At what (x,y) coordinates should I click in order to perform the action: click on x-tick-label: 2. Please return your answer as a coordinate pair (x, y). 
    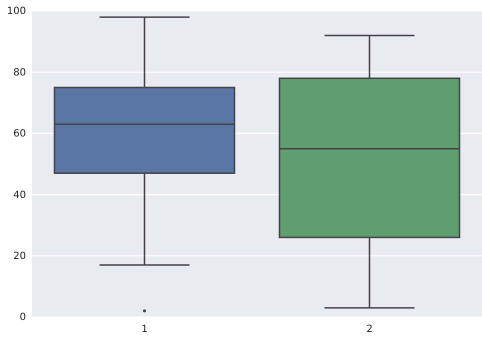
    Looking at the image, I should click on (369, 330).